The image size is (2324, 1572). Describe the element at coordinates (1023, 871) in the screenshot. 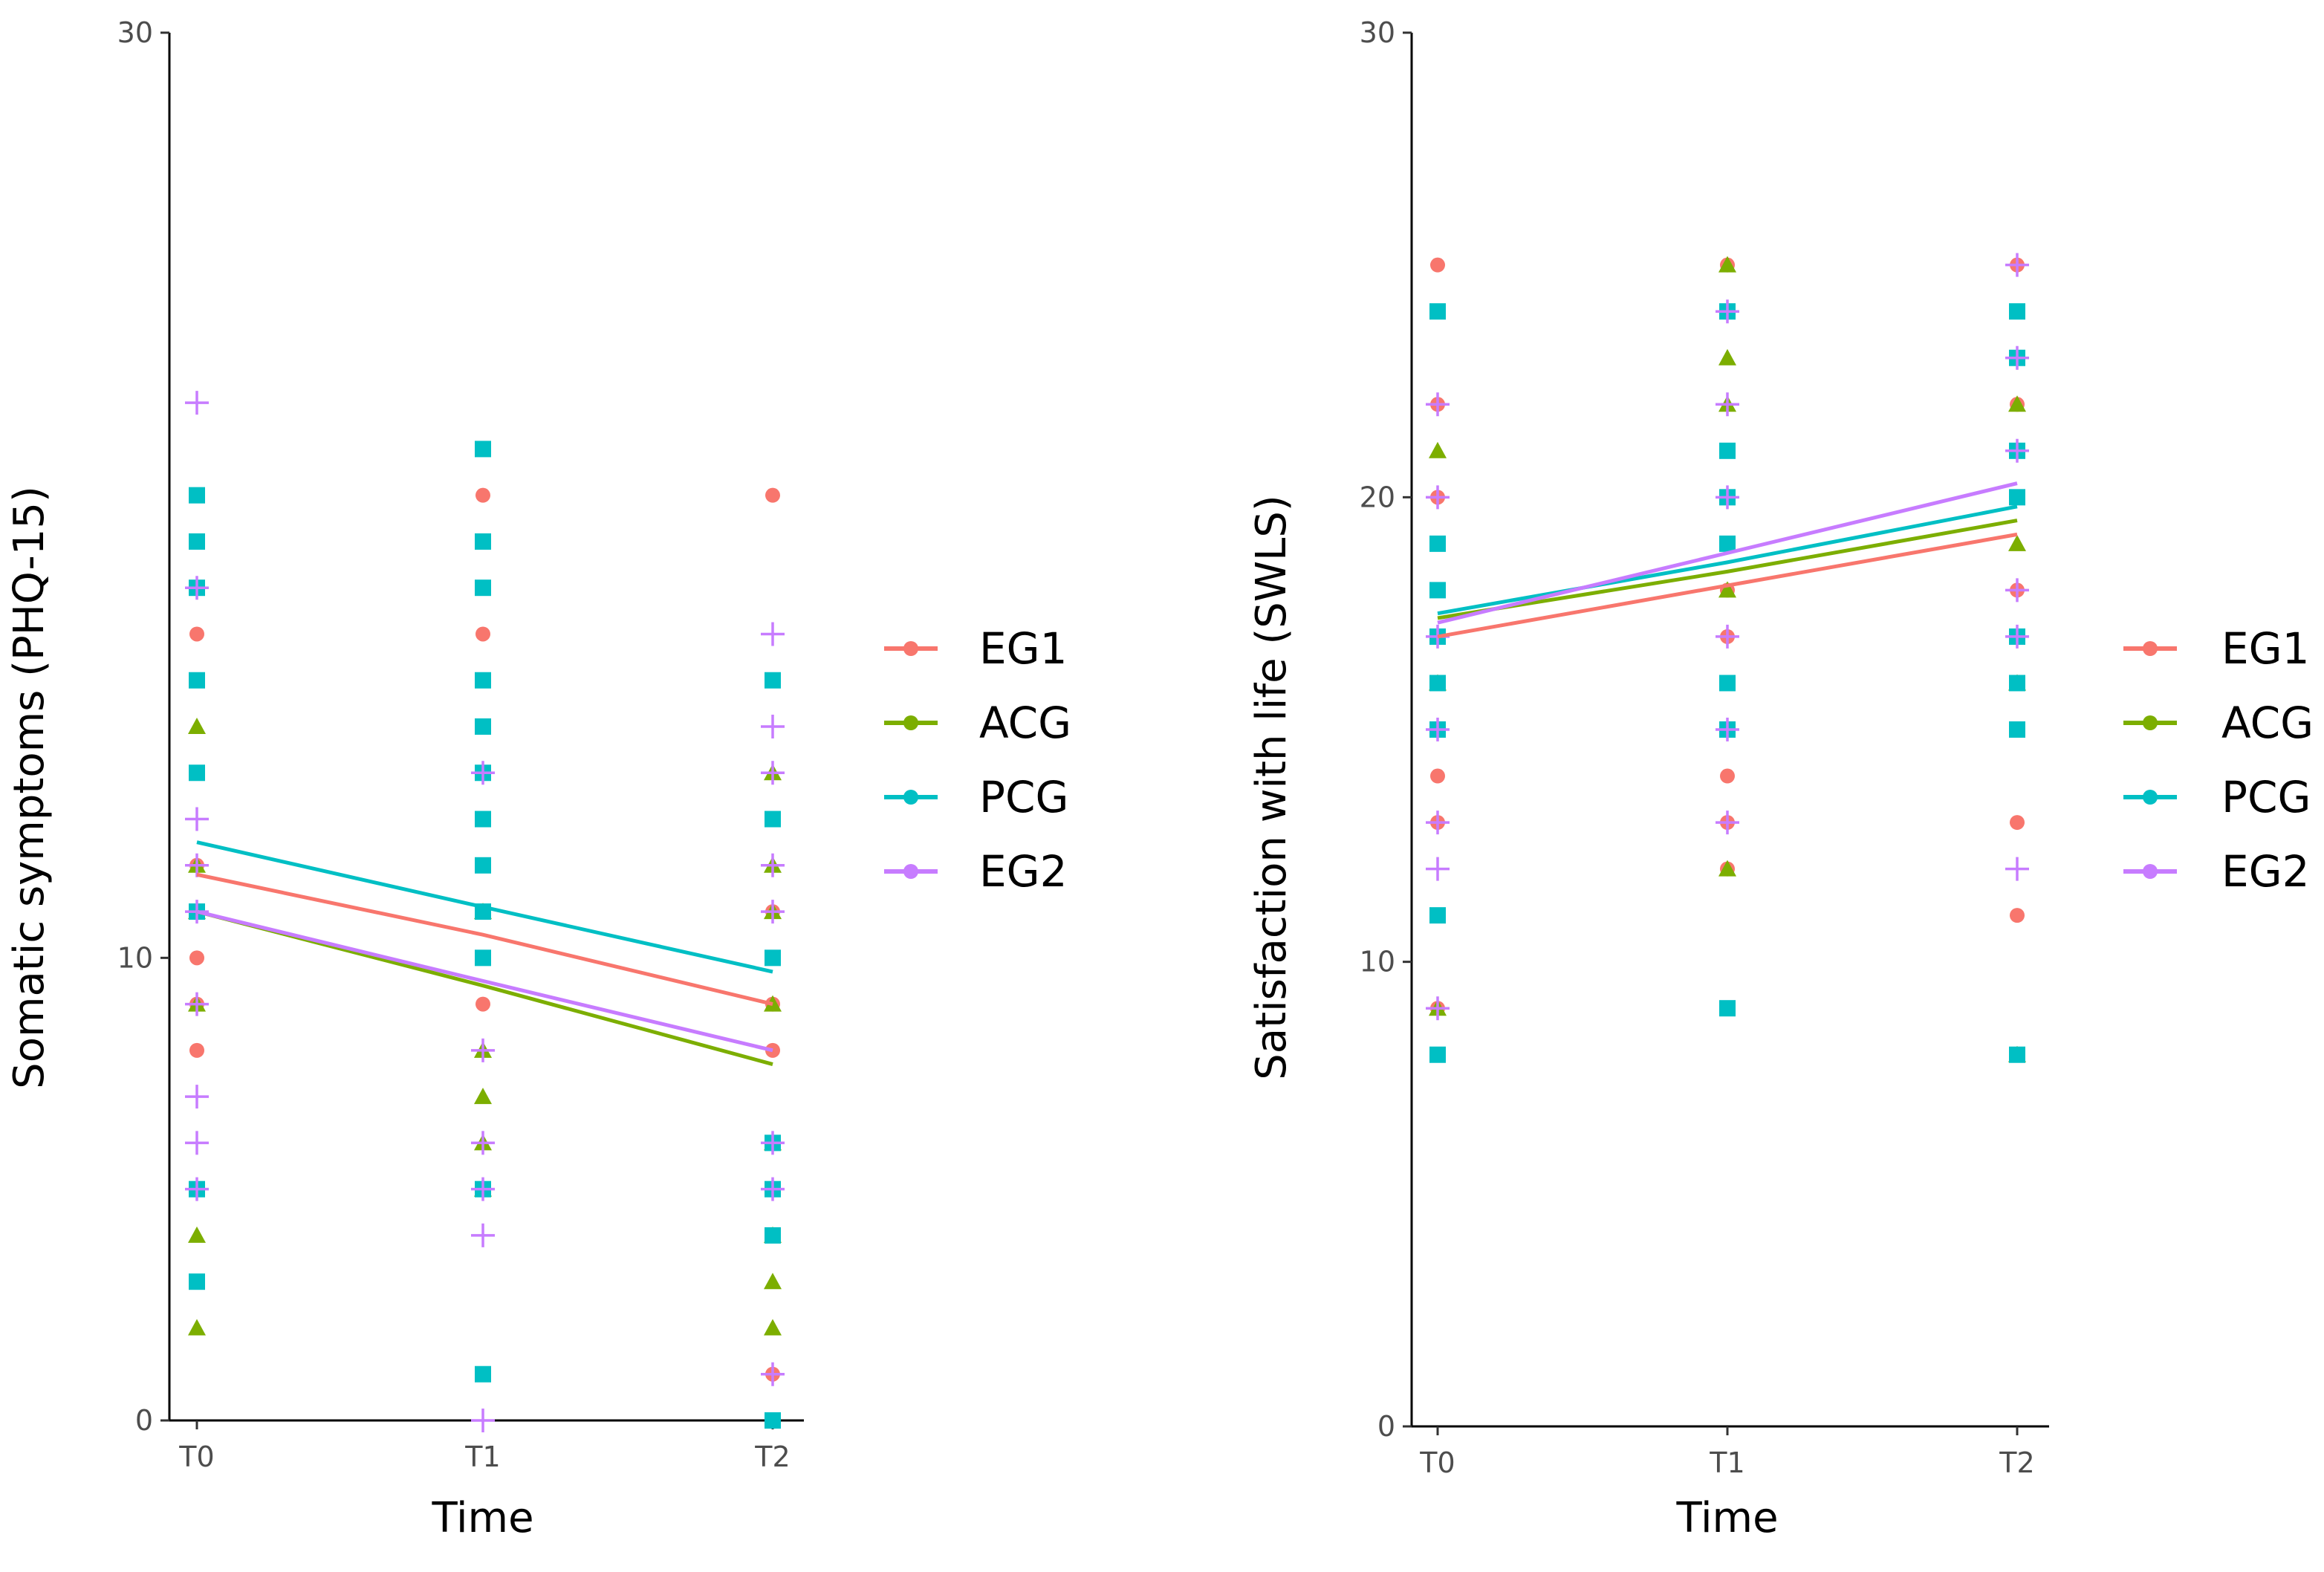

I see `legend-label-eg2: EG2` at that location.